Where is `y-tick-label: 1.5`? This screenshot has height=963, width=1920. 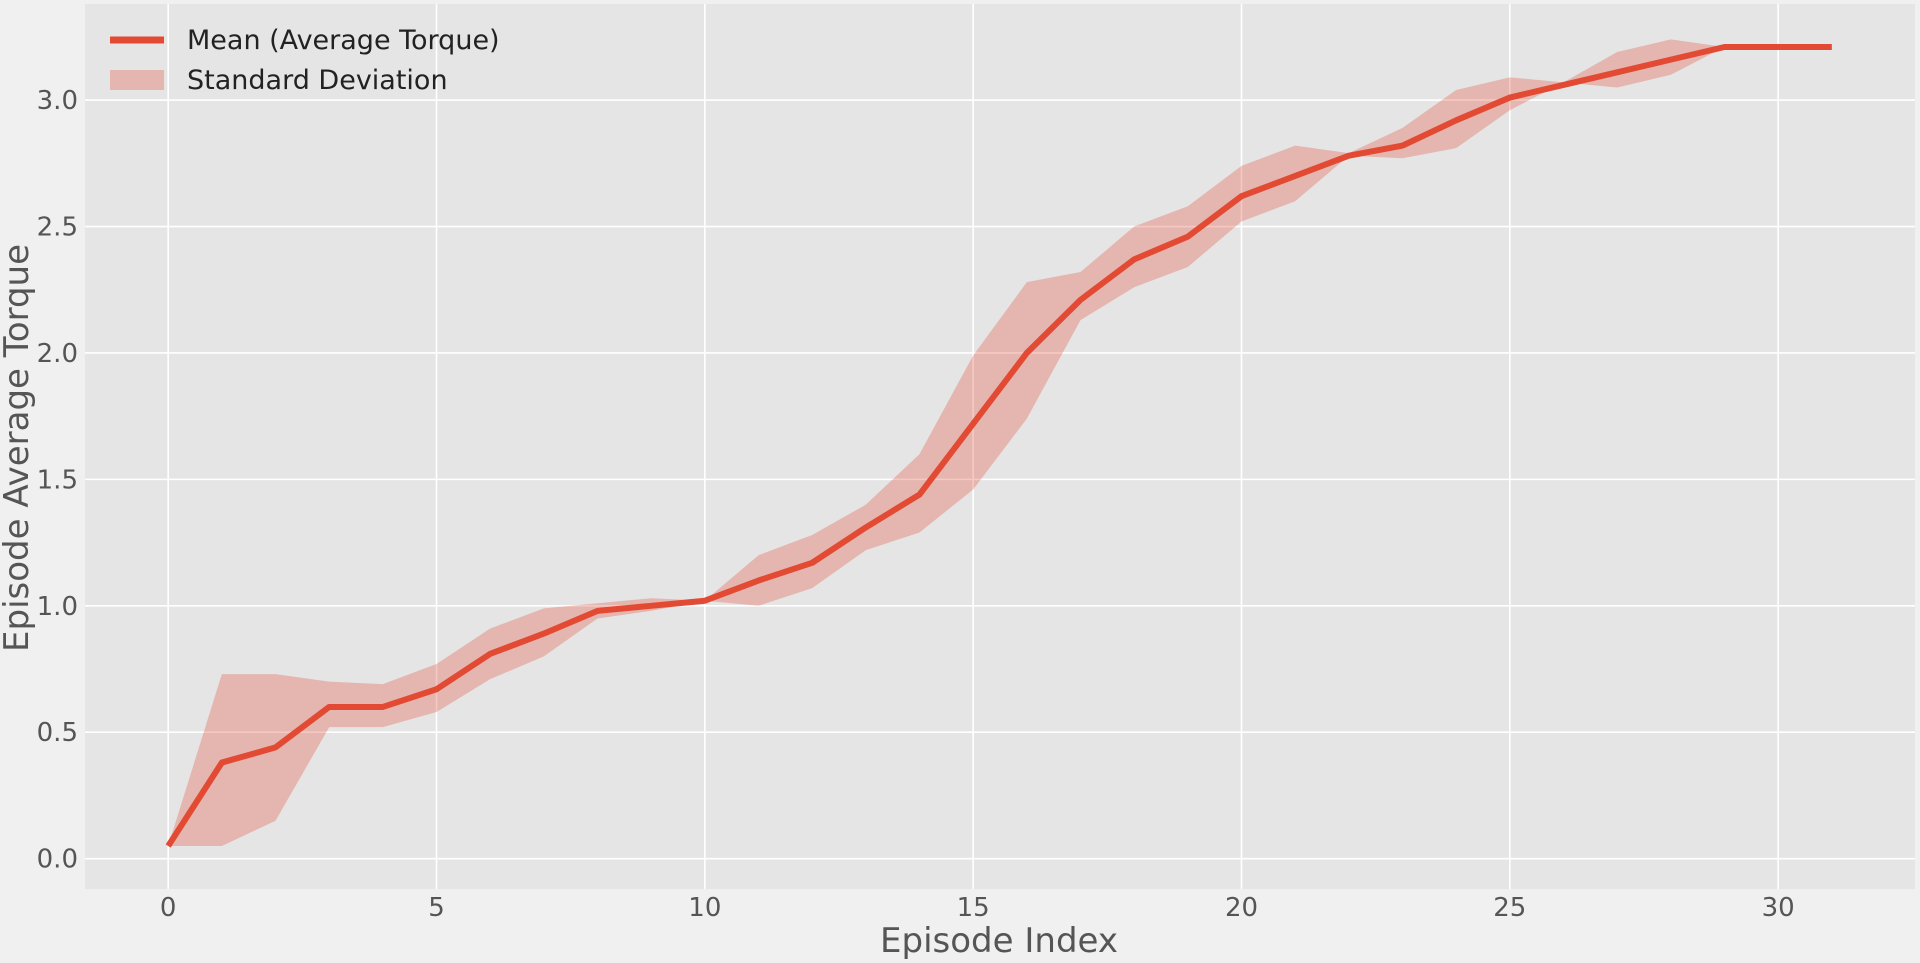 y-tick-label: 1.5 is located at coordinates (57, 480).